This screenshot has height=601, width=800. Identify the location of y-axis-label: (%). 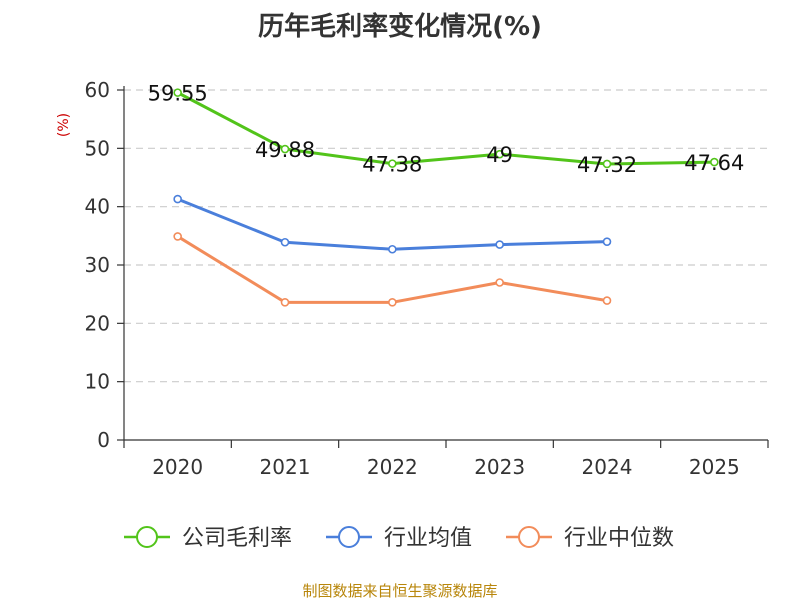
(64, 125).